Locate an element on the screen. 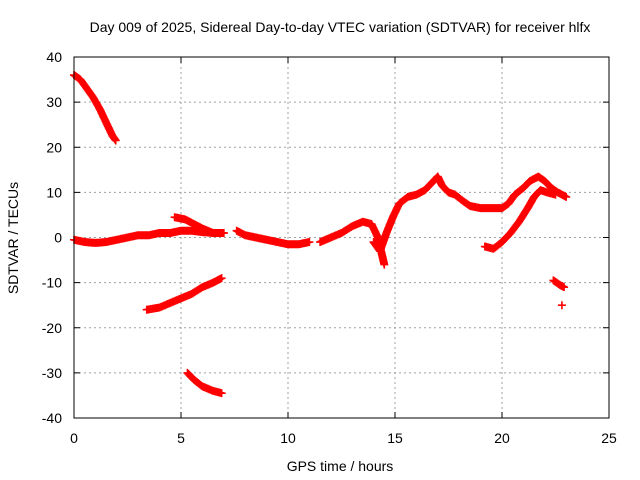 Image resolution: width=640 pixels, height=480 pixels. y-tick-label: -40 is located at coordinates (52, 418).